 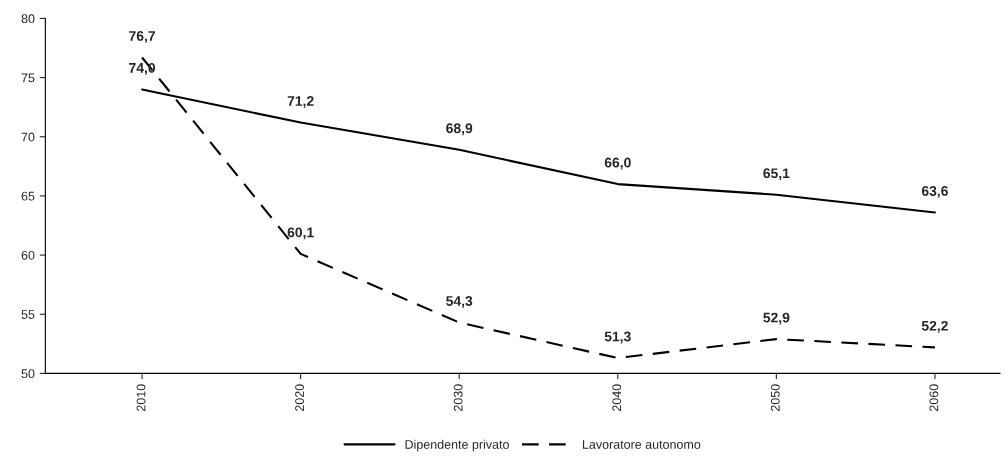 What do you see at coordinates (641, 444) in the screenshot?
I see `legend-label: Lavoratore autonomo` at bounding box center [641, 444].